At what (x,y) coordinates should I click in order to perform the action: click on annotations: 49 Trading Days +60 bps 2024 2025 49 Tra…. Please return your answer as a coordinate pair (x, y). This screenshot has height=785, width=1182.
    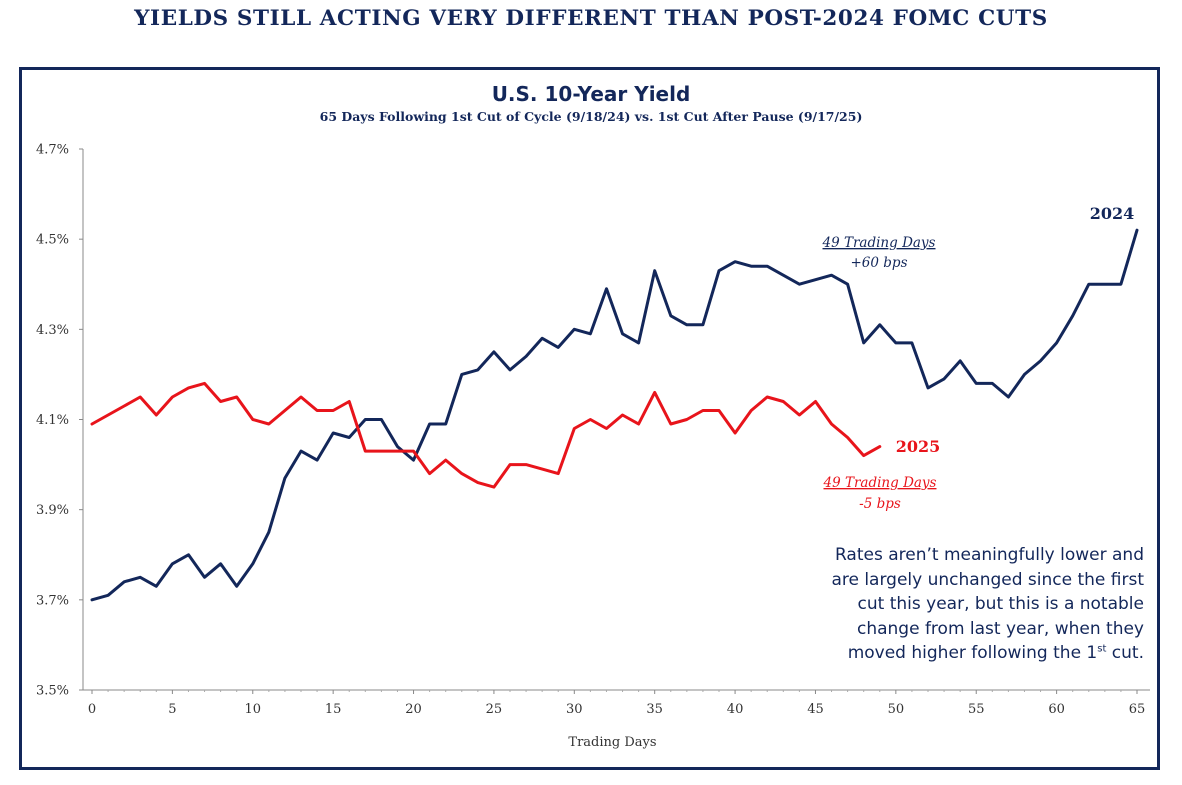
    Looking at the image, I should click on (978, 358).